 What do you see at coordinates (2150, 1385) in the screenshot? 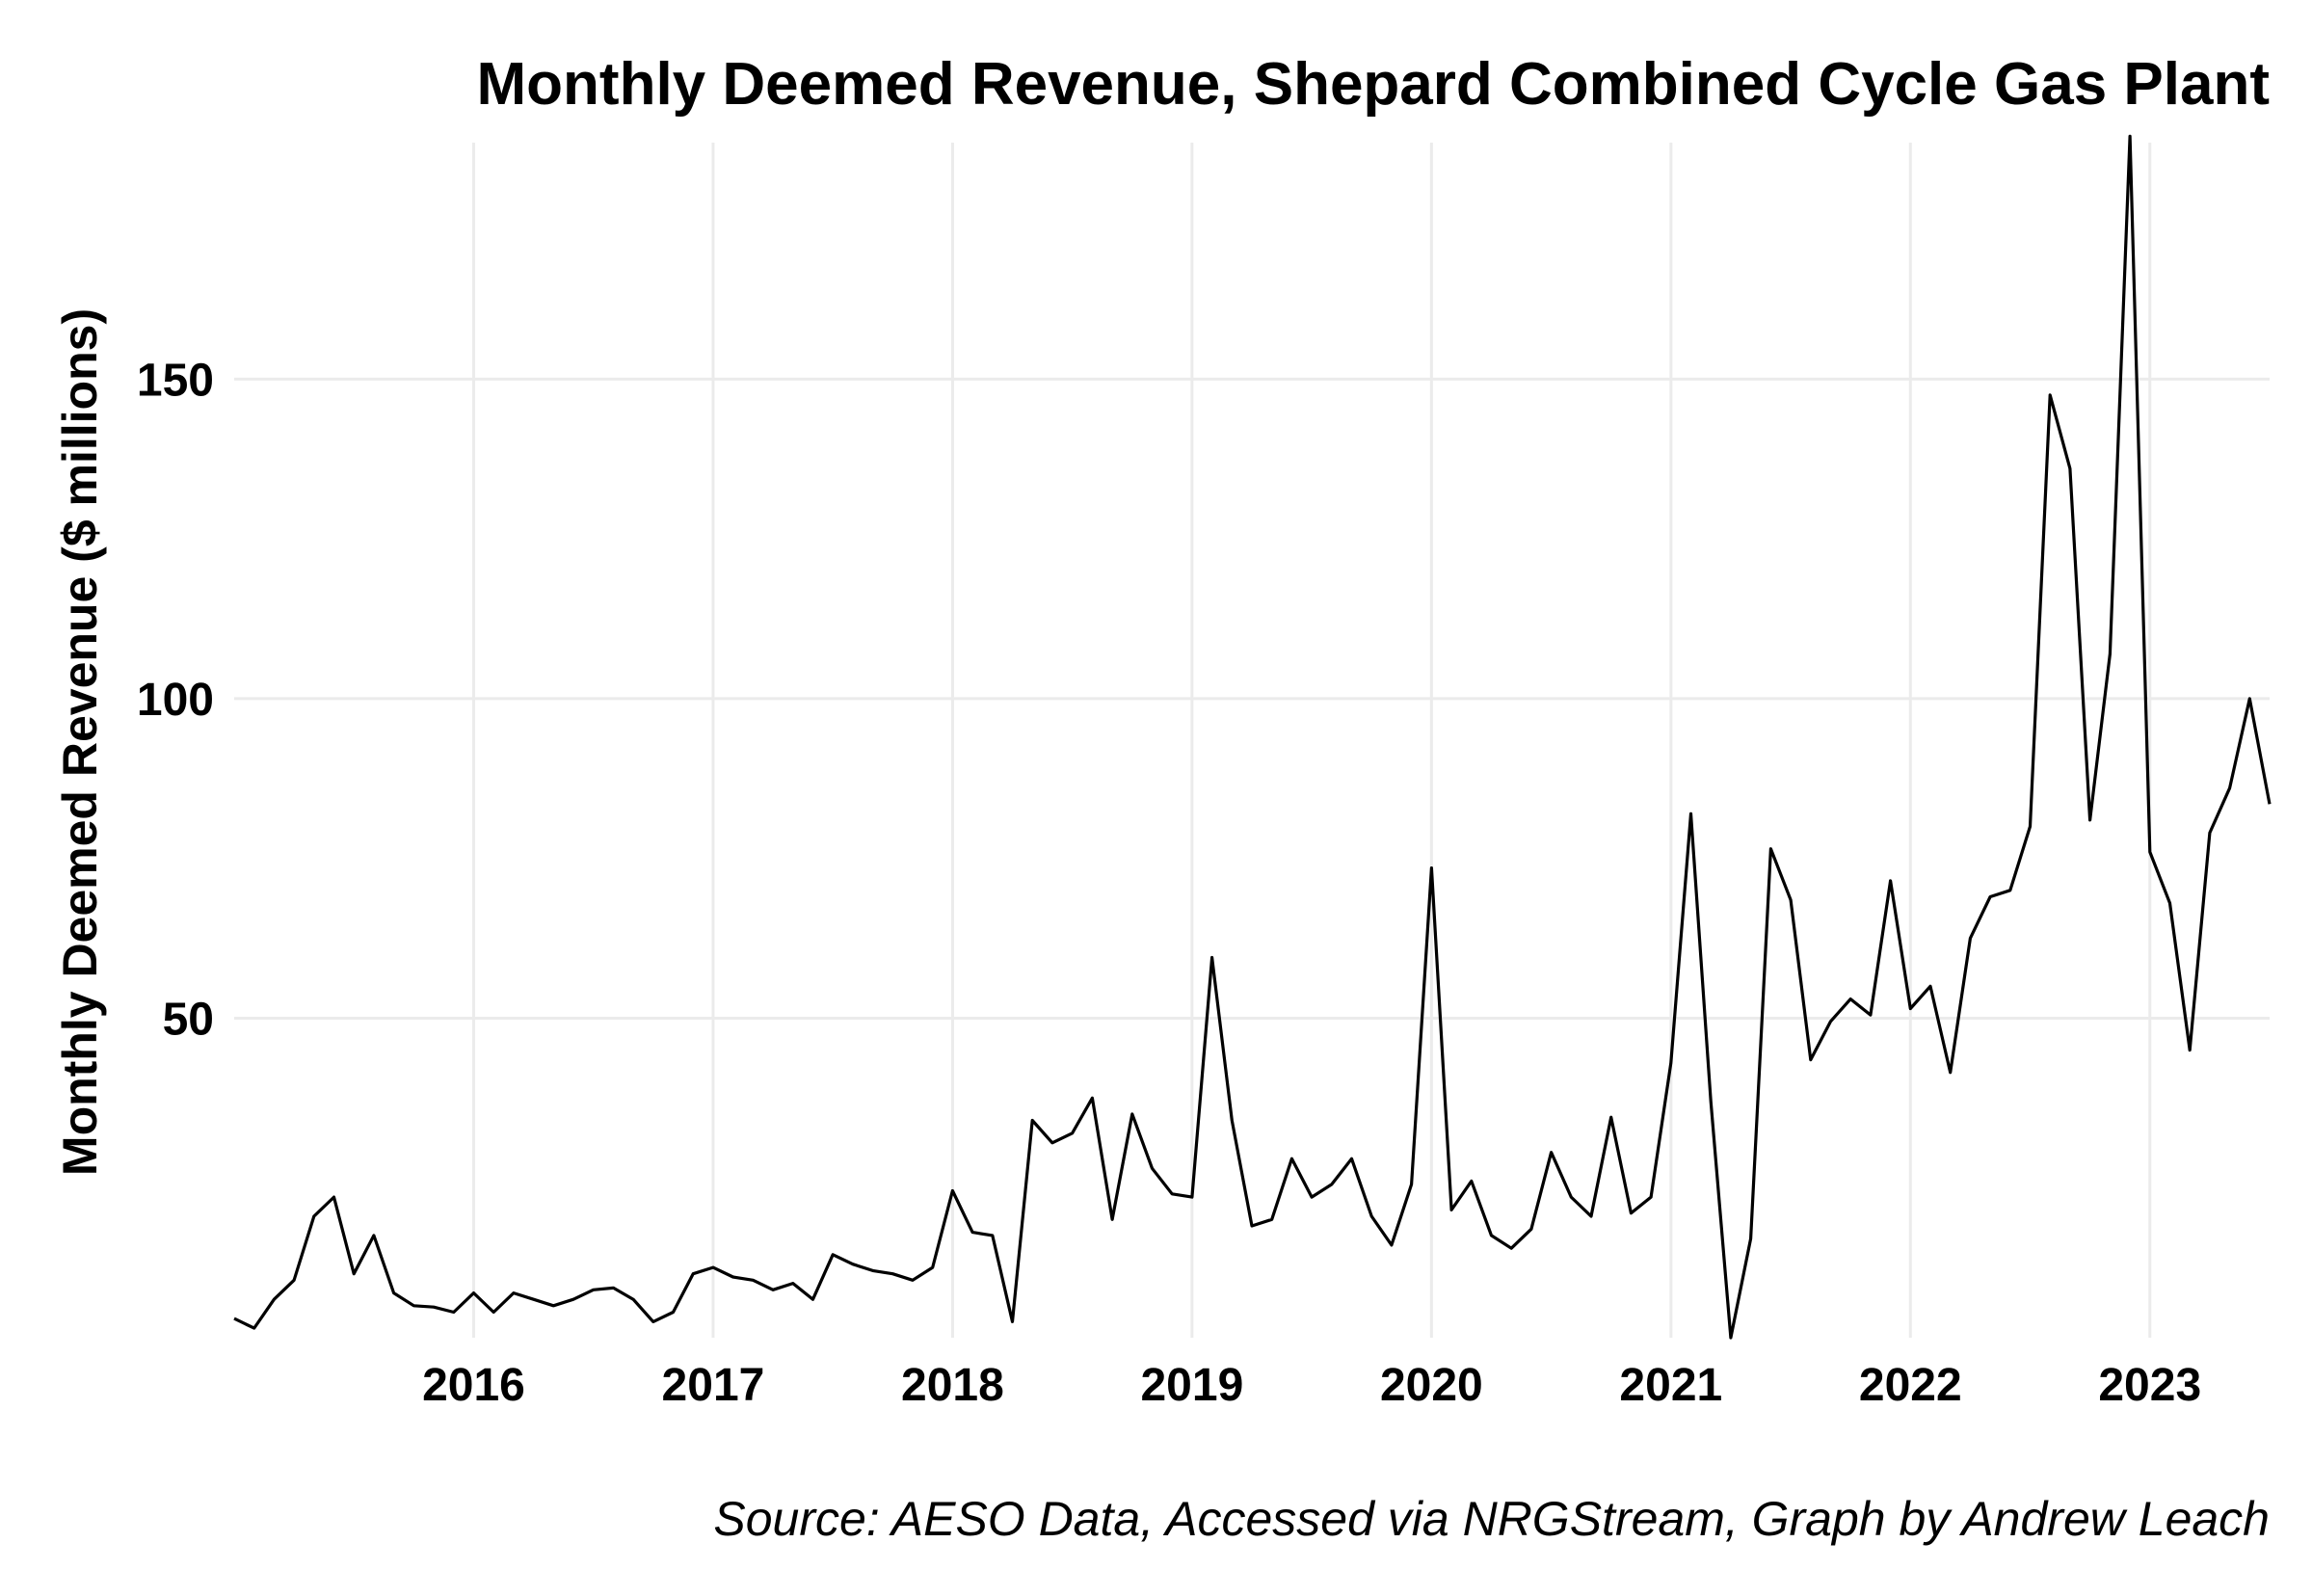
I see `x-tick-label-2023: 2023` at bounding box center [2150, 1385].